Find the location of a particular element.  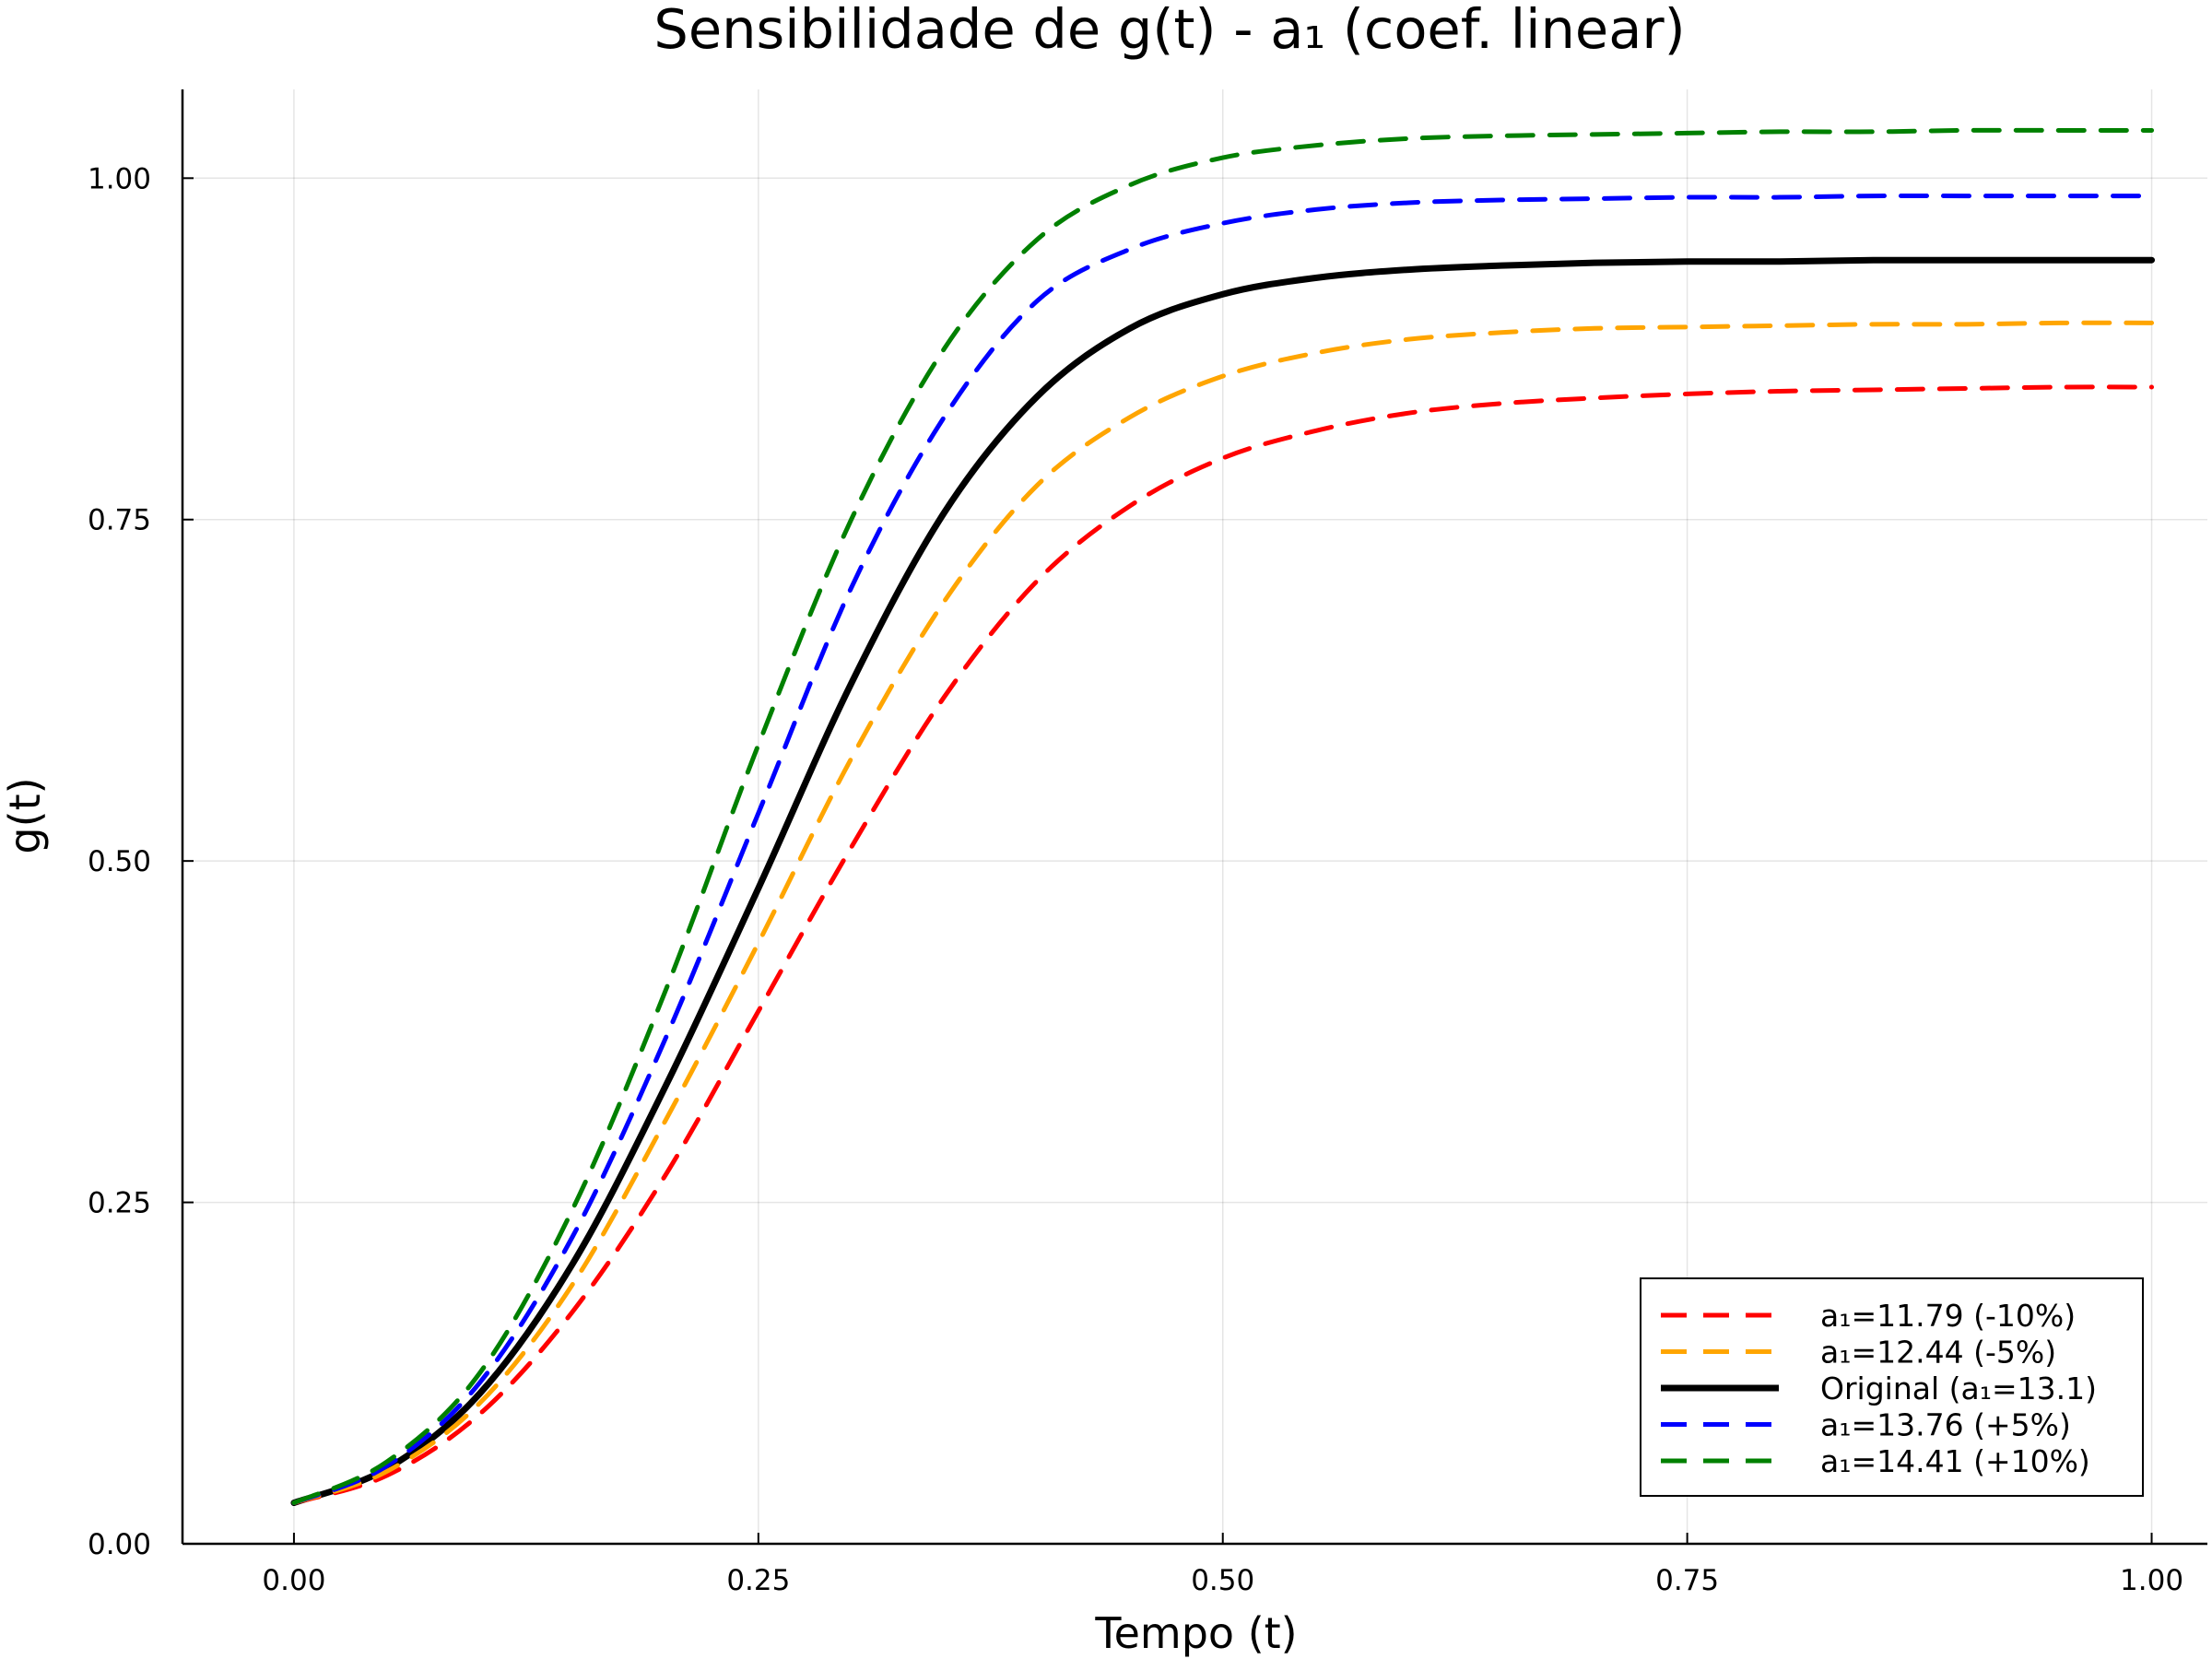

x-tick-label: 0.00 is located at coordinates (293, 1580).